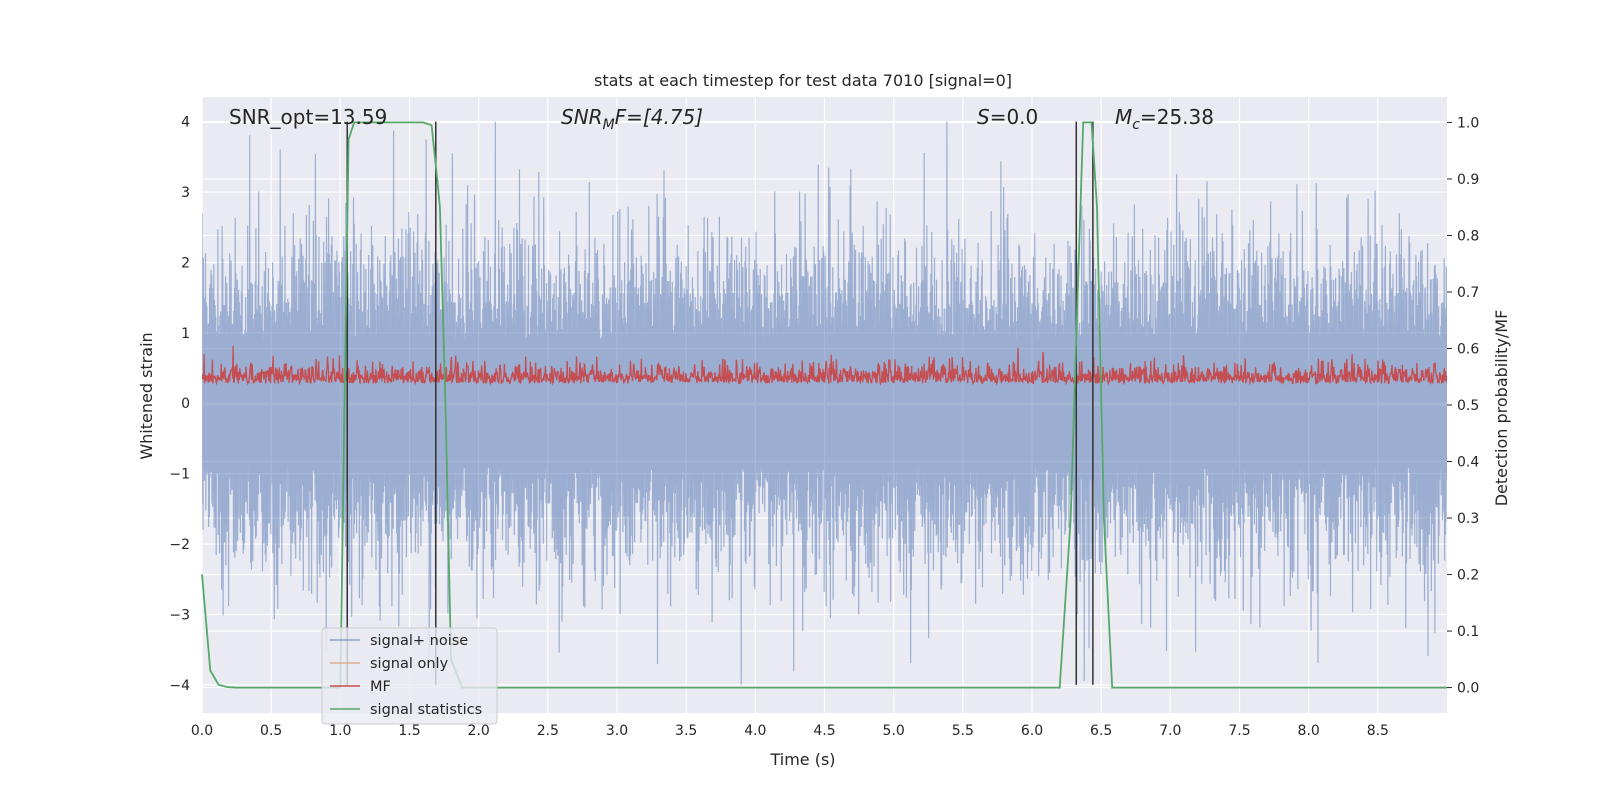  I want to click on x-tick-label: 3.5, so click(686, 731).